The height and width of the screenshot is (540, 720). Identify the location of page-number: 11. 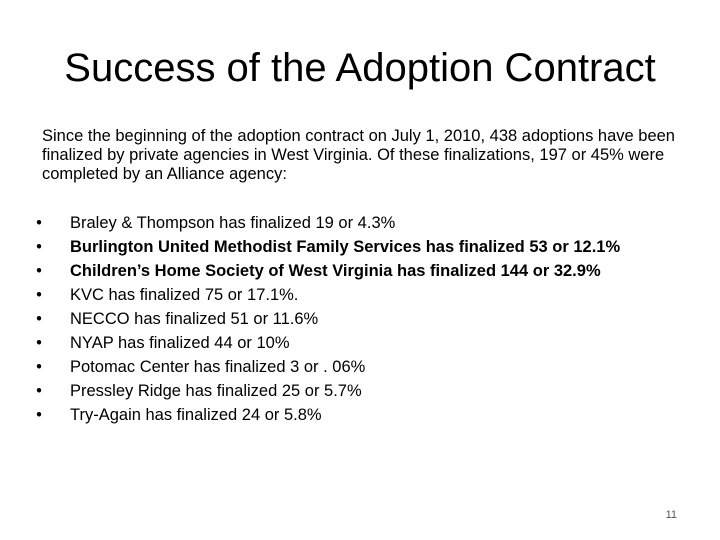
(671, 515).